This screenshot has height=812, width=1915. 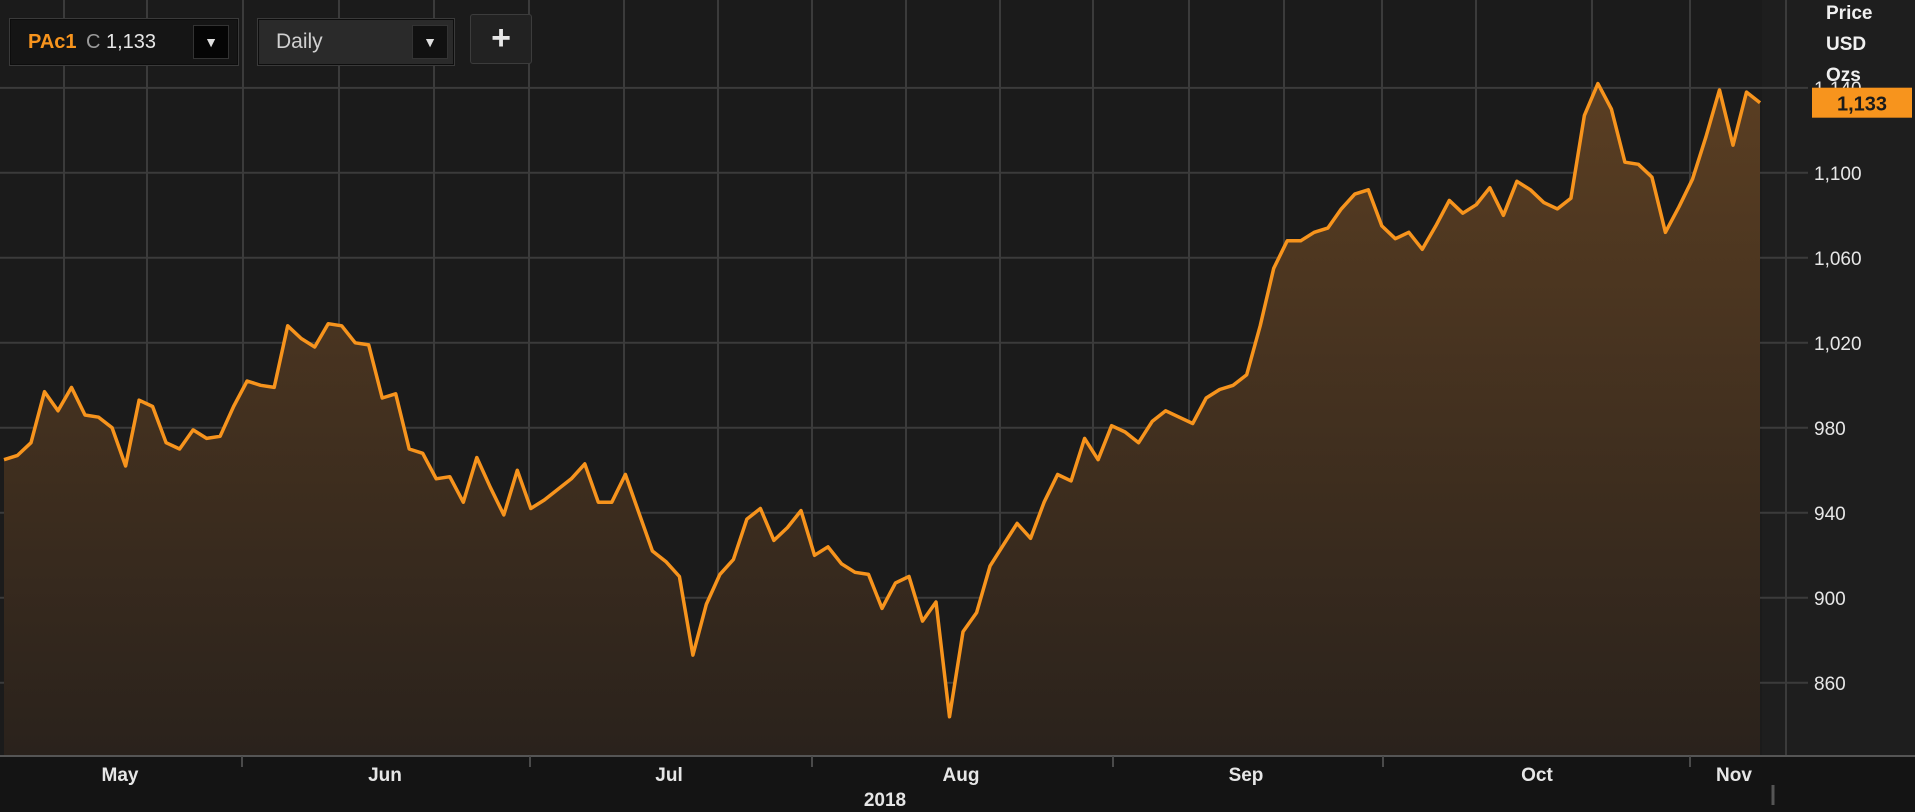 What do you see at coordinates (52, 42) in the screenshot?
I see `symbol-ric: PAc1` at bounding box center [52, 42].